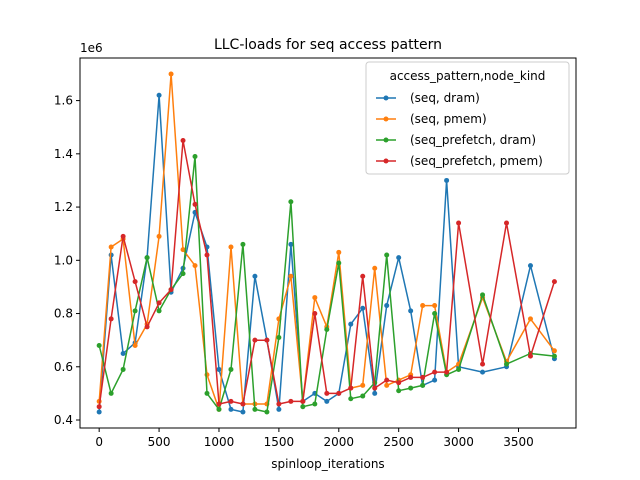 This screenshot has height=480, width=640. I want to click on x-tick-label: 0, so click(99, 442).